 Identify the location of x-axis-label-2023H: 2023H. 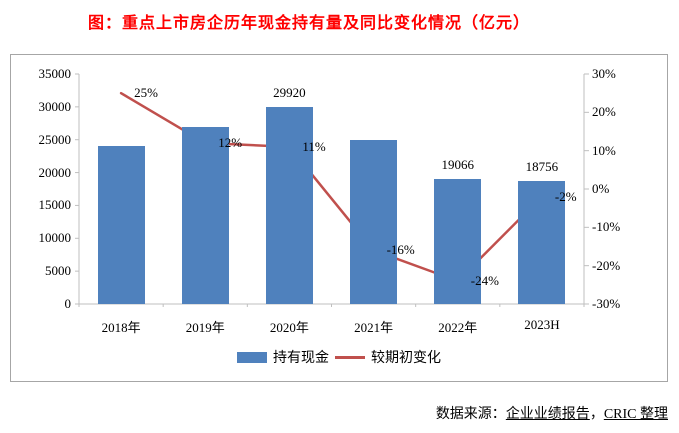
(542, 324).